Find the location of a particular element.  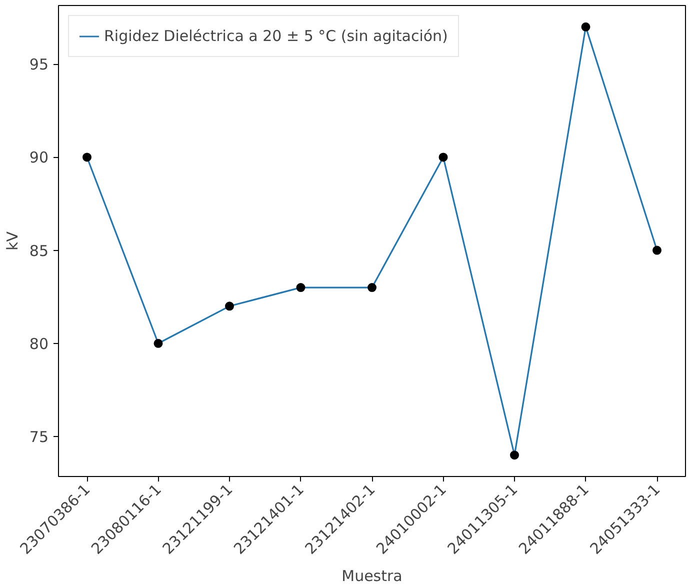

y-tick-label: 90 is located at coordinates (39, 157).